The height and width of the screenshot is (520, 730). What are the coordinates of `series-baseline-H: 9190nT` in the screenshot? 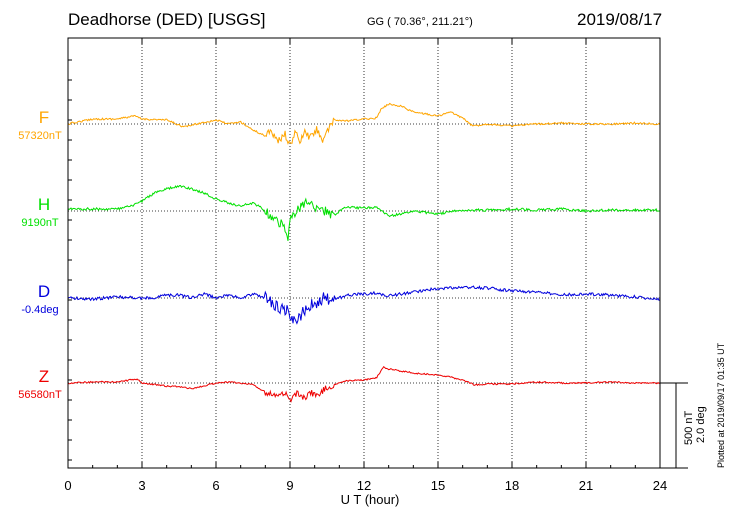 It's located at (40, 223).